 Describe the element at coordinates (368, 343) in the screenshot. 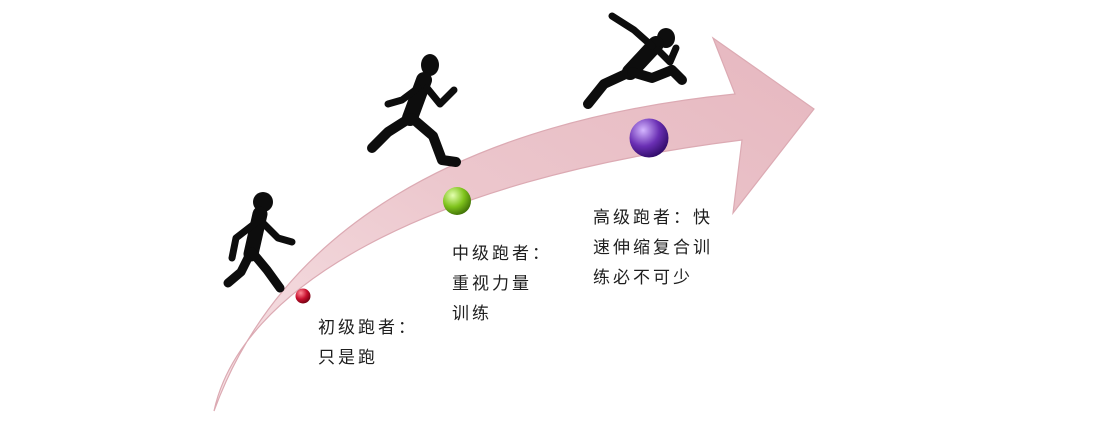

I see `stage-label-beginner: 初级跑者： 只是跑` at that location.